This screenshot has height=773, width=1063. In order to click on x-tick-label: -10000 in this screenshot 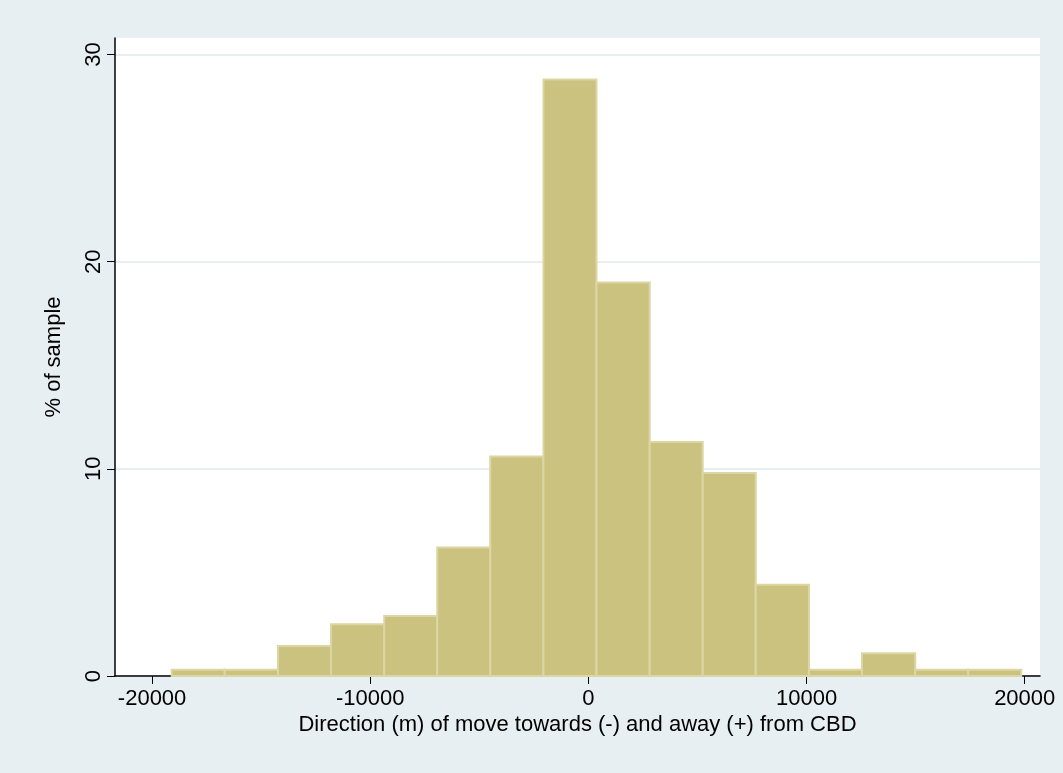, I will do `click(370, 697)`.